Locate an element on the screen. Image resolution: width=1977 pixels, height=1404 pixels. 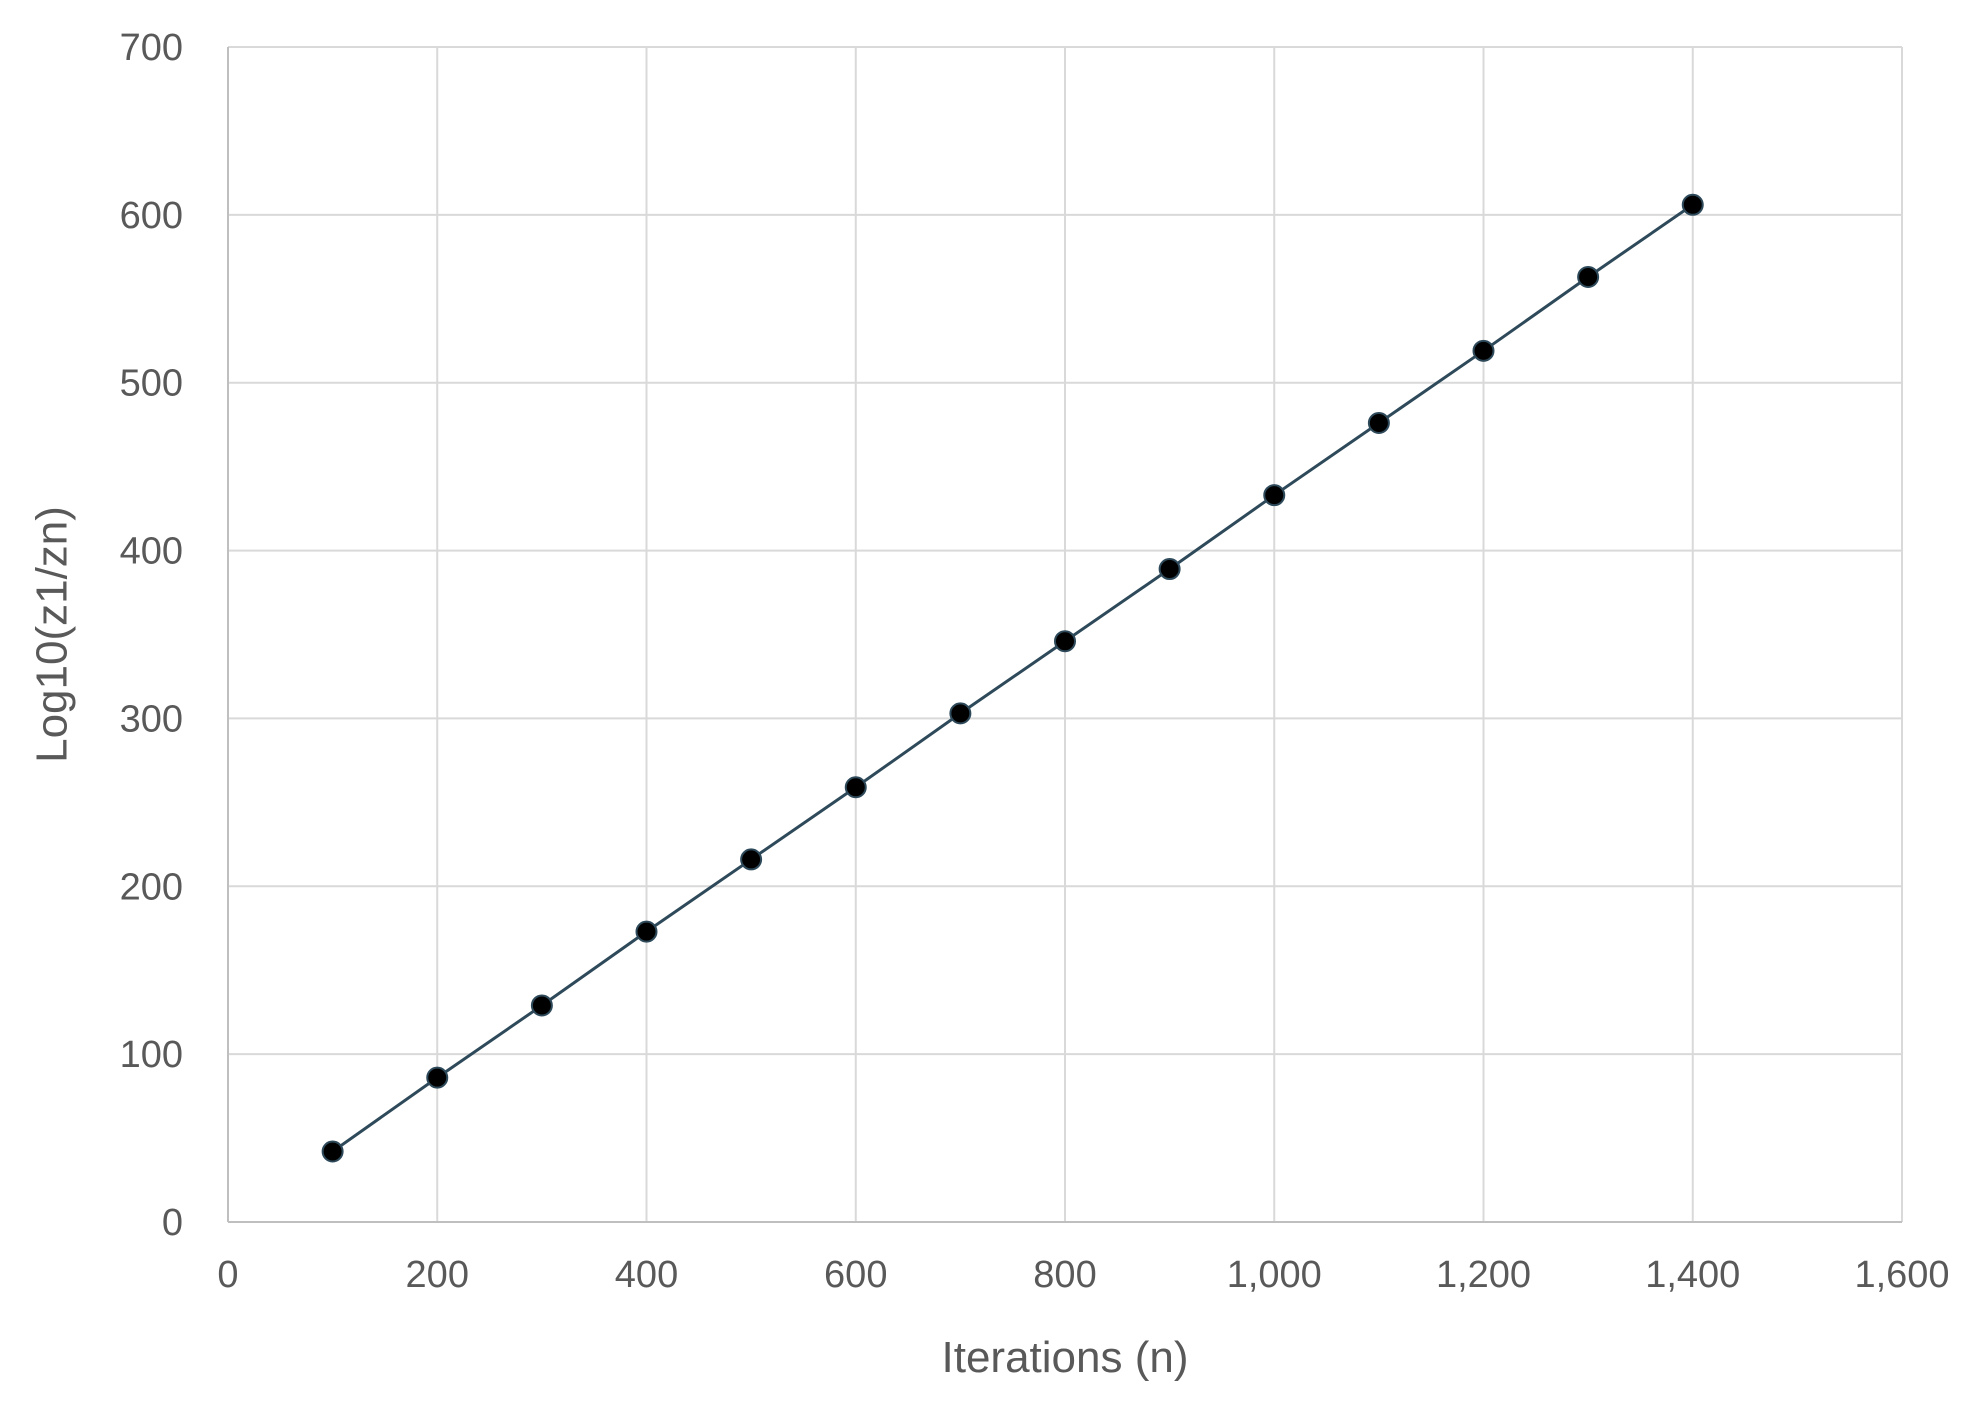
y-tick-label: 200 is located at coordinates (151, 887).